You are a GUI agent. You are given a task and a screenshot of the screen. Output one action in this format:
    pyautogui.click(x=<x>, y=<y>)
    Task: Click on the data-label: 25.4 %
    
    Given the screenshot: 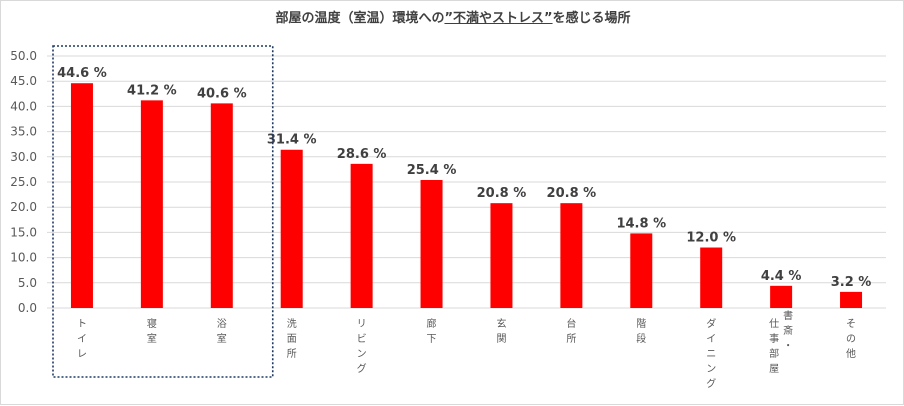 What is the action you would take?
    pyautogui.click(x=432, y=170)
    